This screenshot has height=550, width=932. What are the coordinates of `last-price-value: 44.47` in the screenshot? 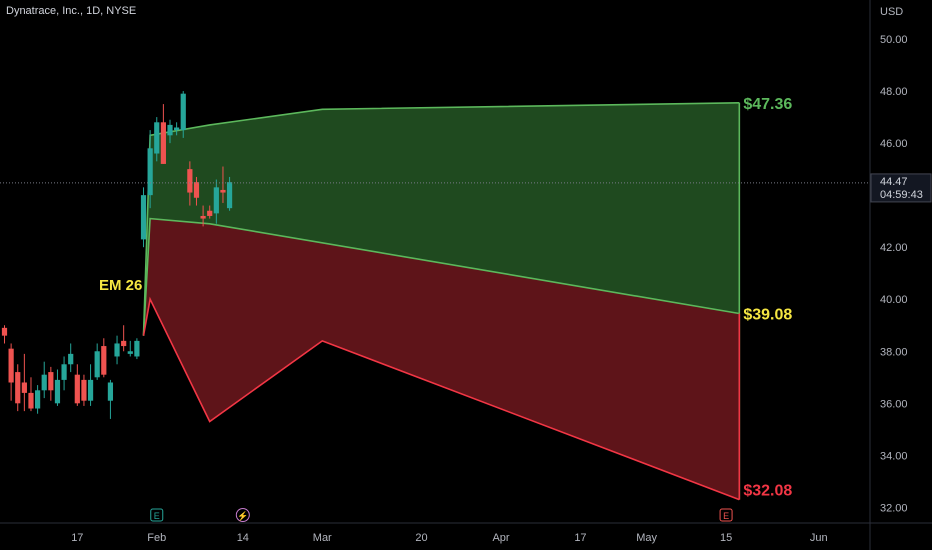 It's located at (894, 182).